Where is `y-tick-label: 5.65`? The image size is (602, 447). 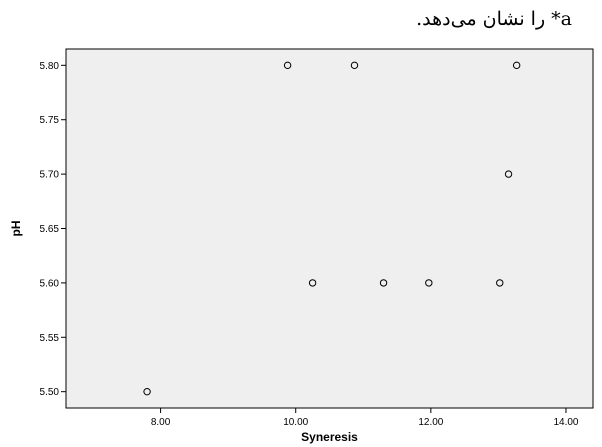 y-tick-label: 5.65 is located at coordinates (50, 229).